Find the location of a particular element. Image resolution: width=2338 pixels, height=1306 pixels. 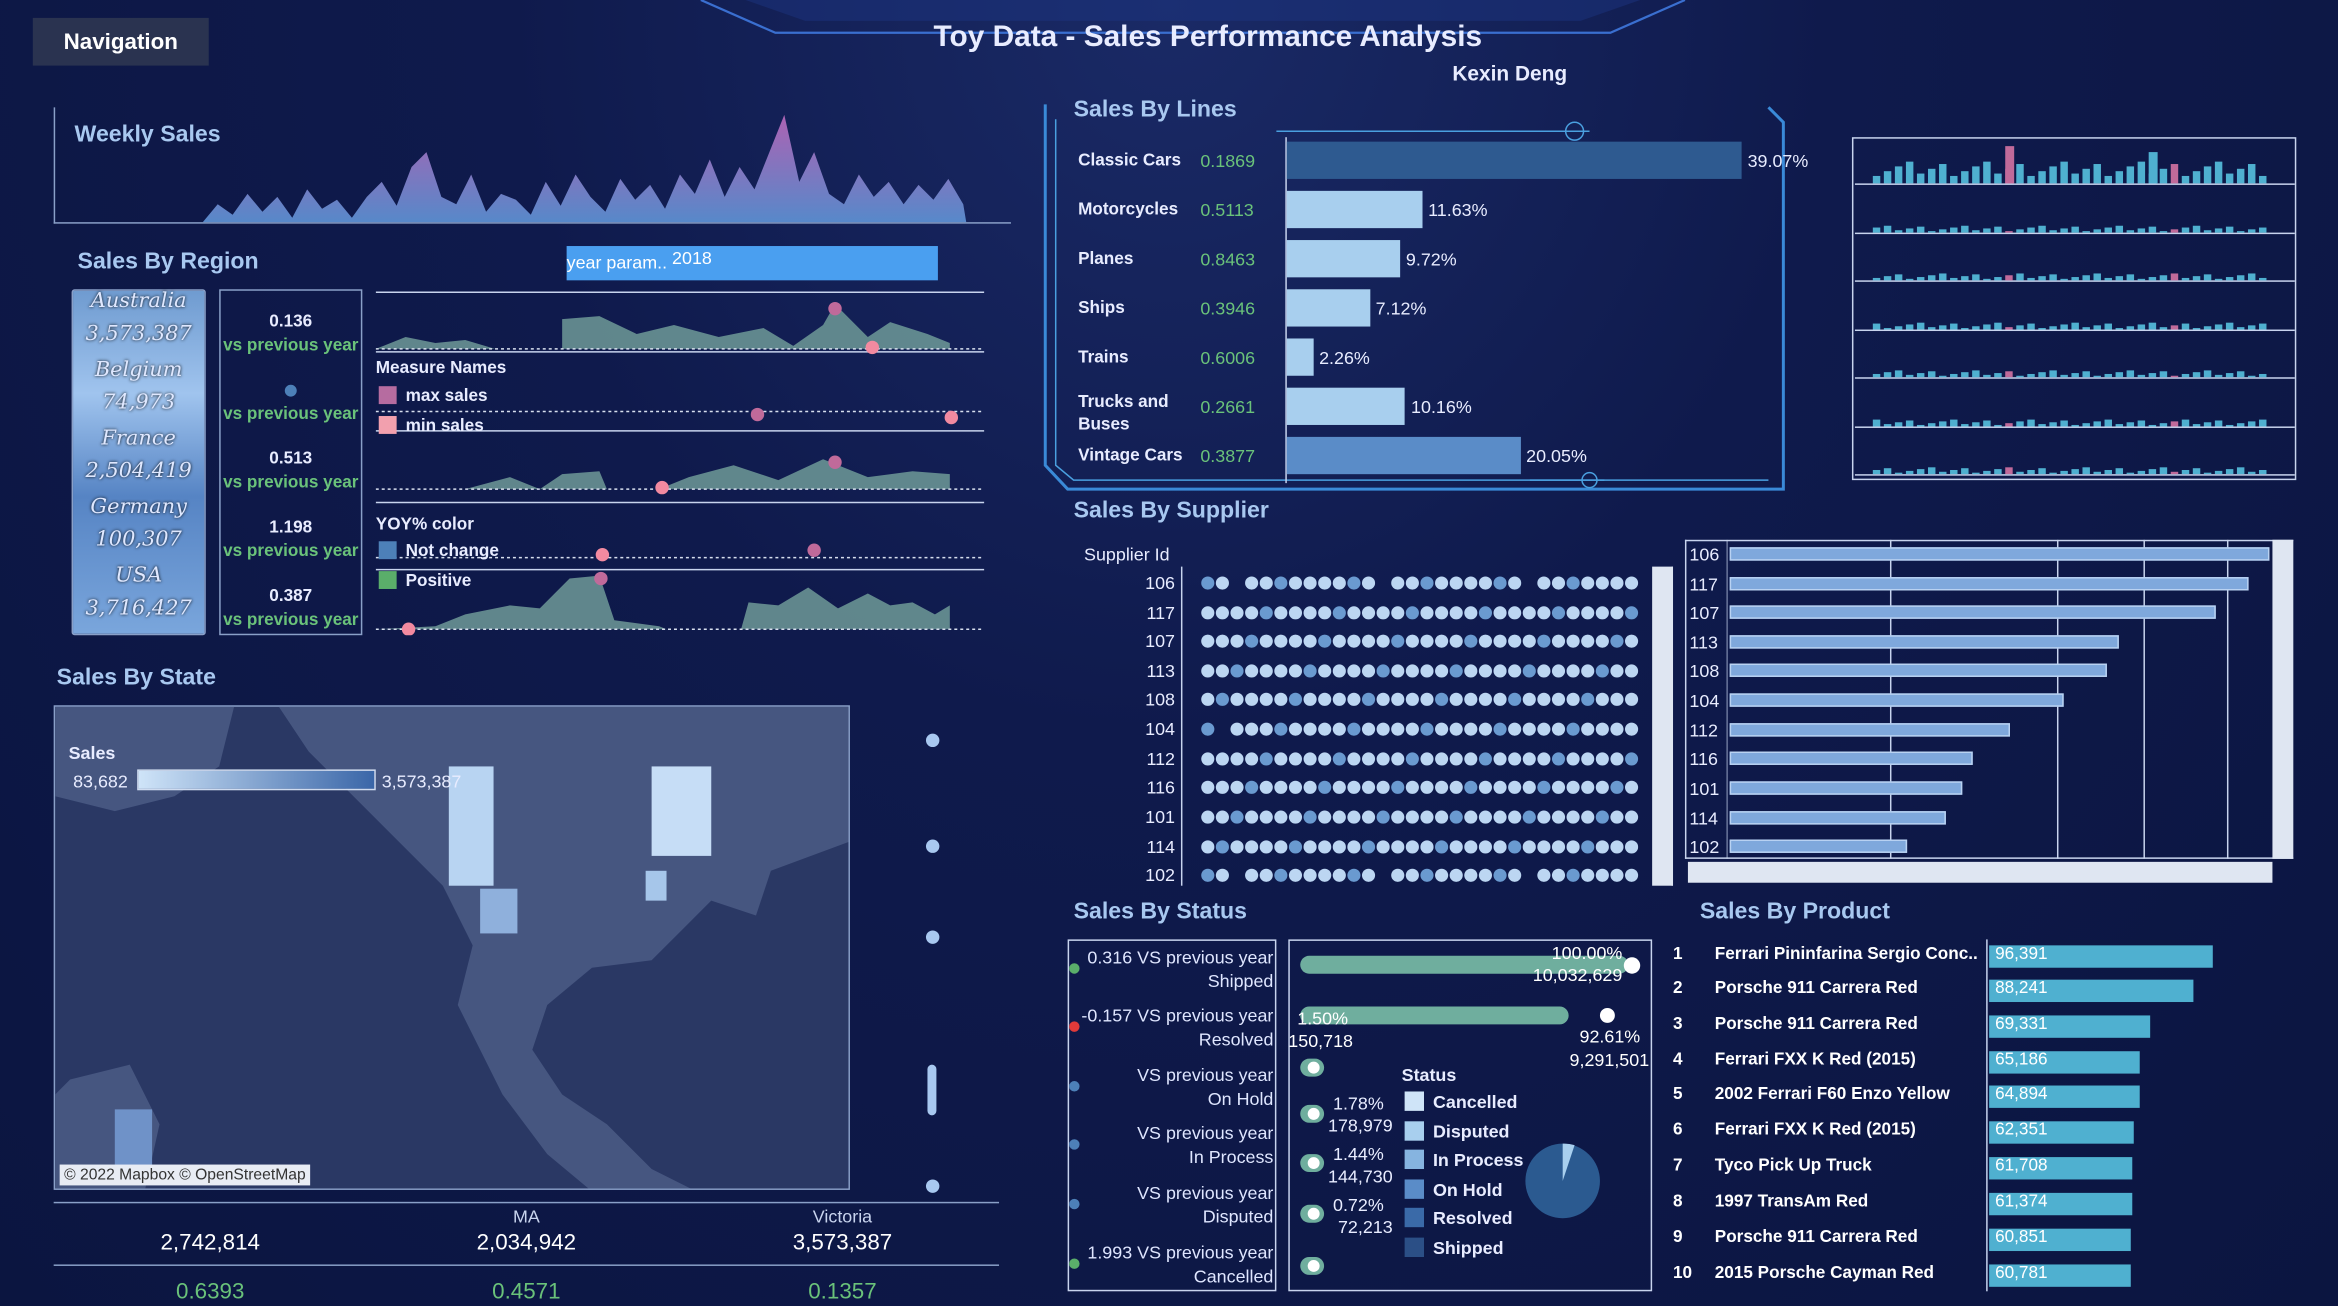

product-bar-6: 61,708 is located at coordinates (2061, 1168).